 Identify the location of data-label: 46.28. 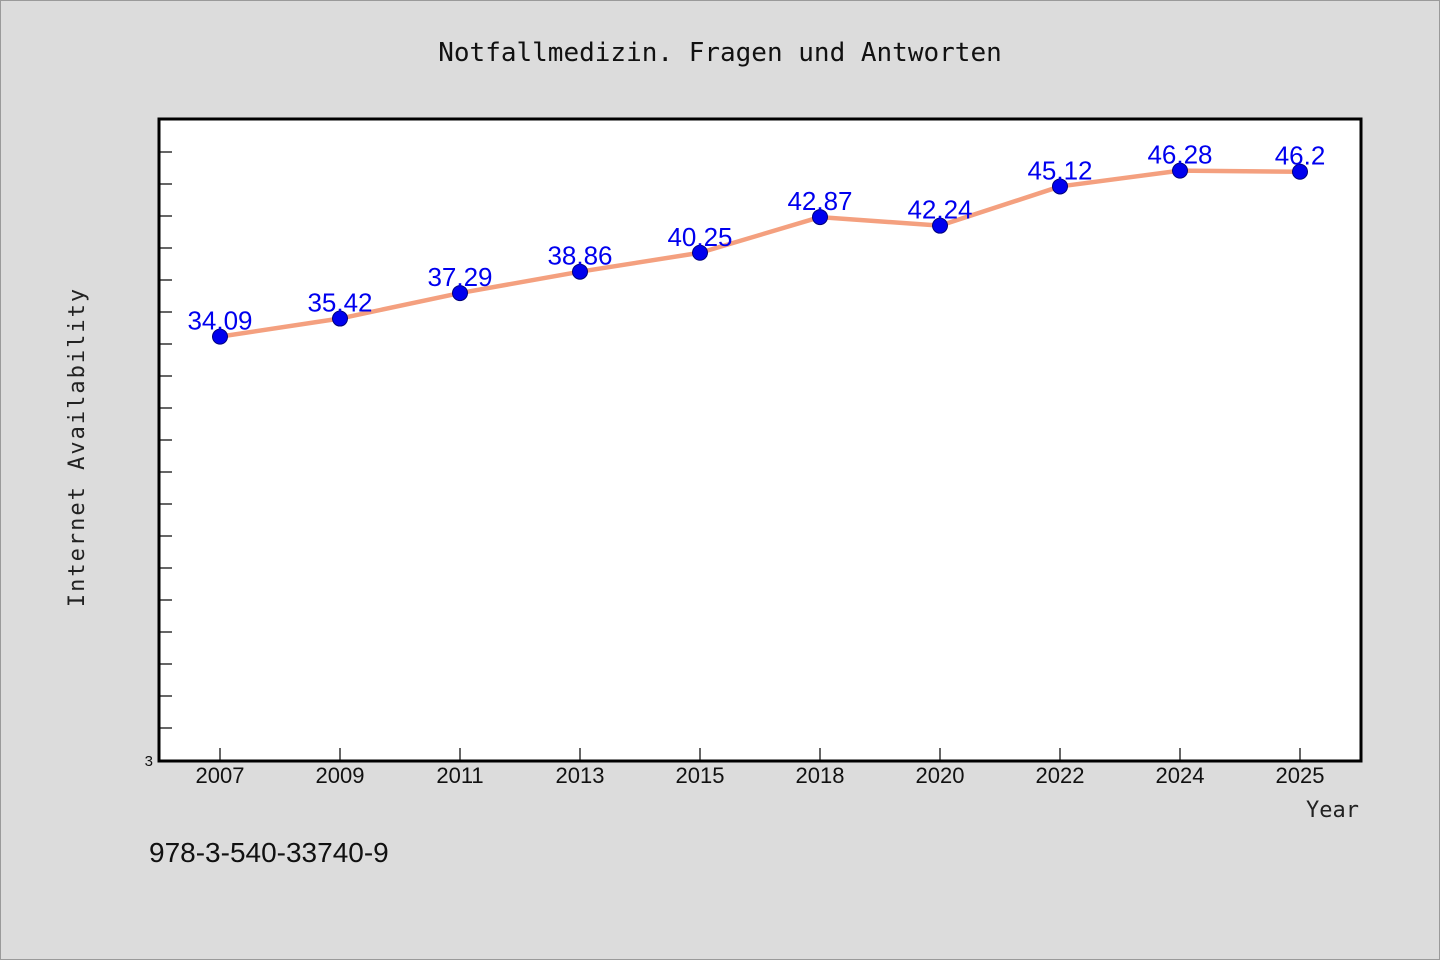
(1179, 155).